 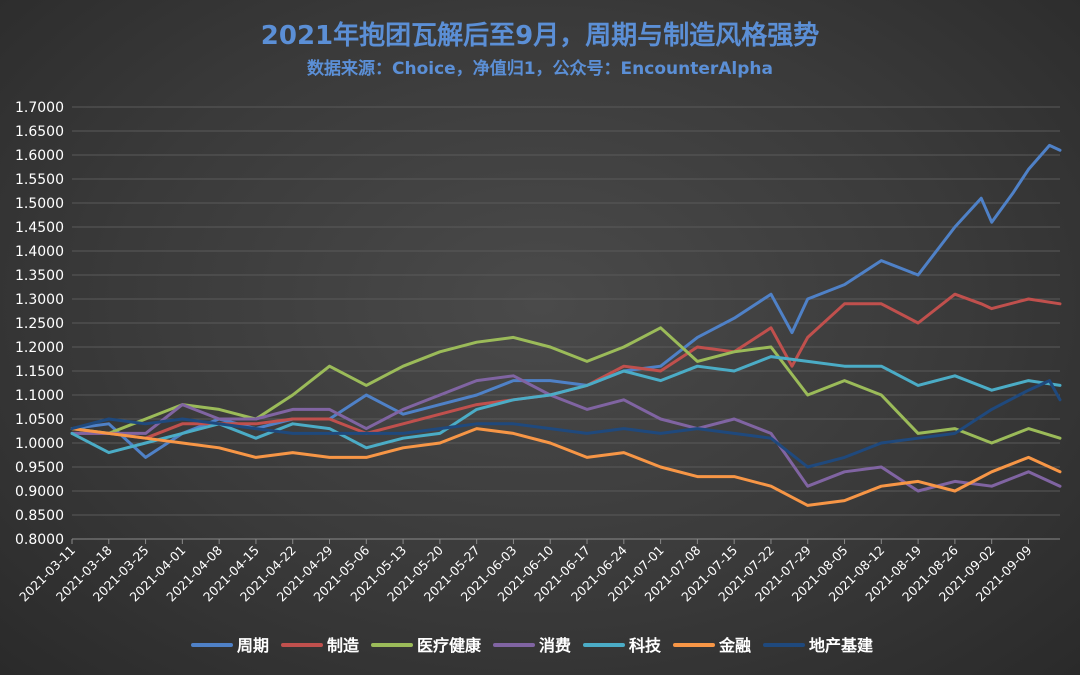 I want to click on y-tick-label: 1.4500, so click(x=39, y=228).